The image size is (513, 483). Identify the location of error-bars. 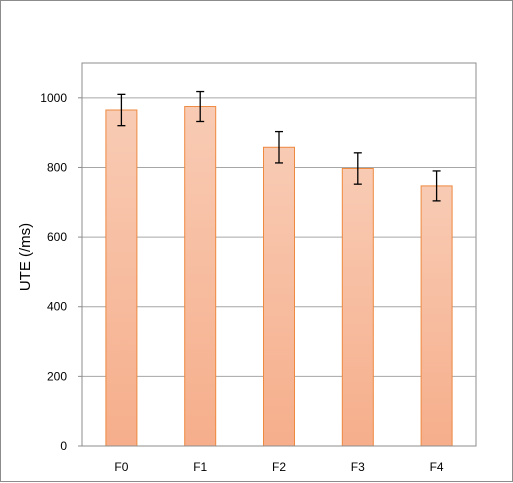
(279, 146).